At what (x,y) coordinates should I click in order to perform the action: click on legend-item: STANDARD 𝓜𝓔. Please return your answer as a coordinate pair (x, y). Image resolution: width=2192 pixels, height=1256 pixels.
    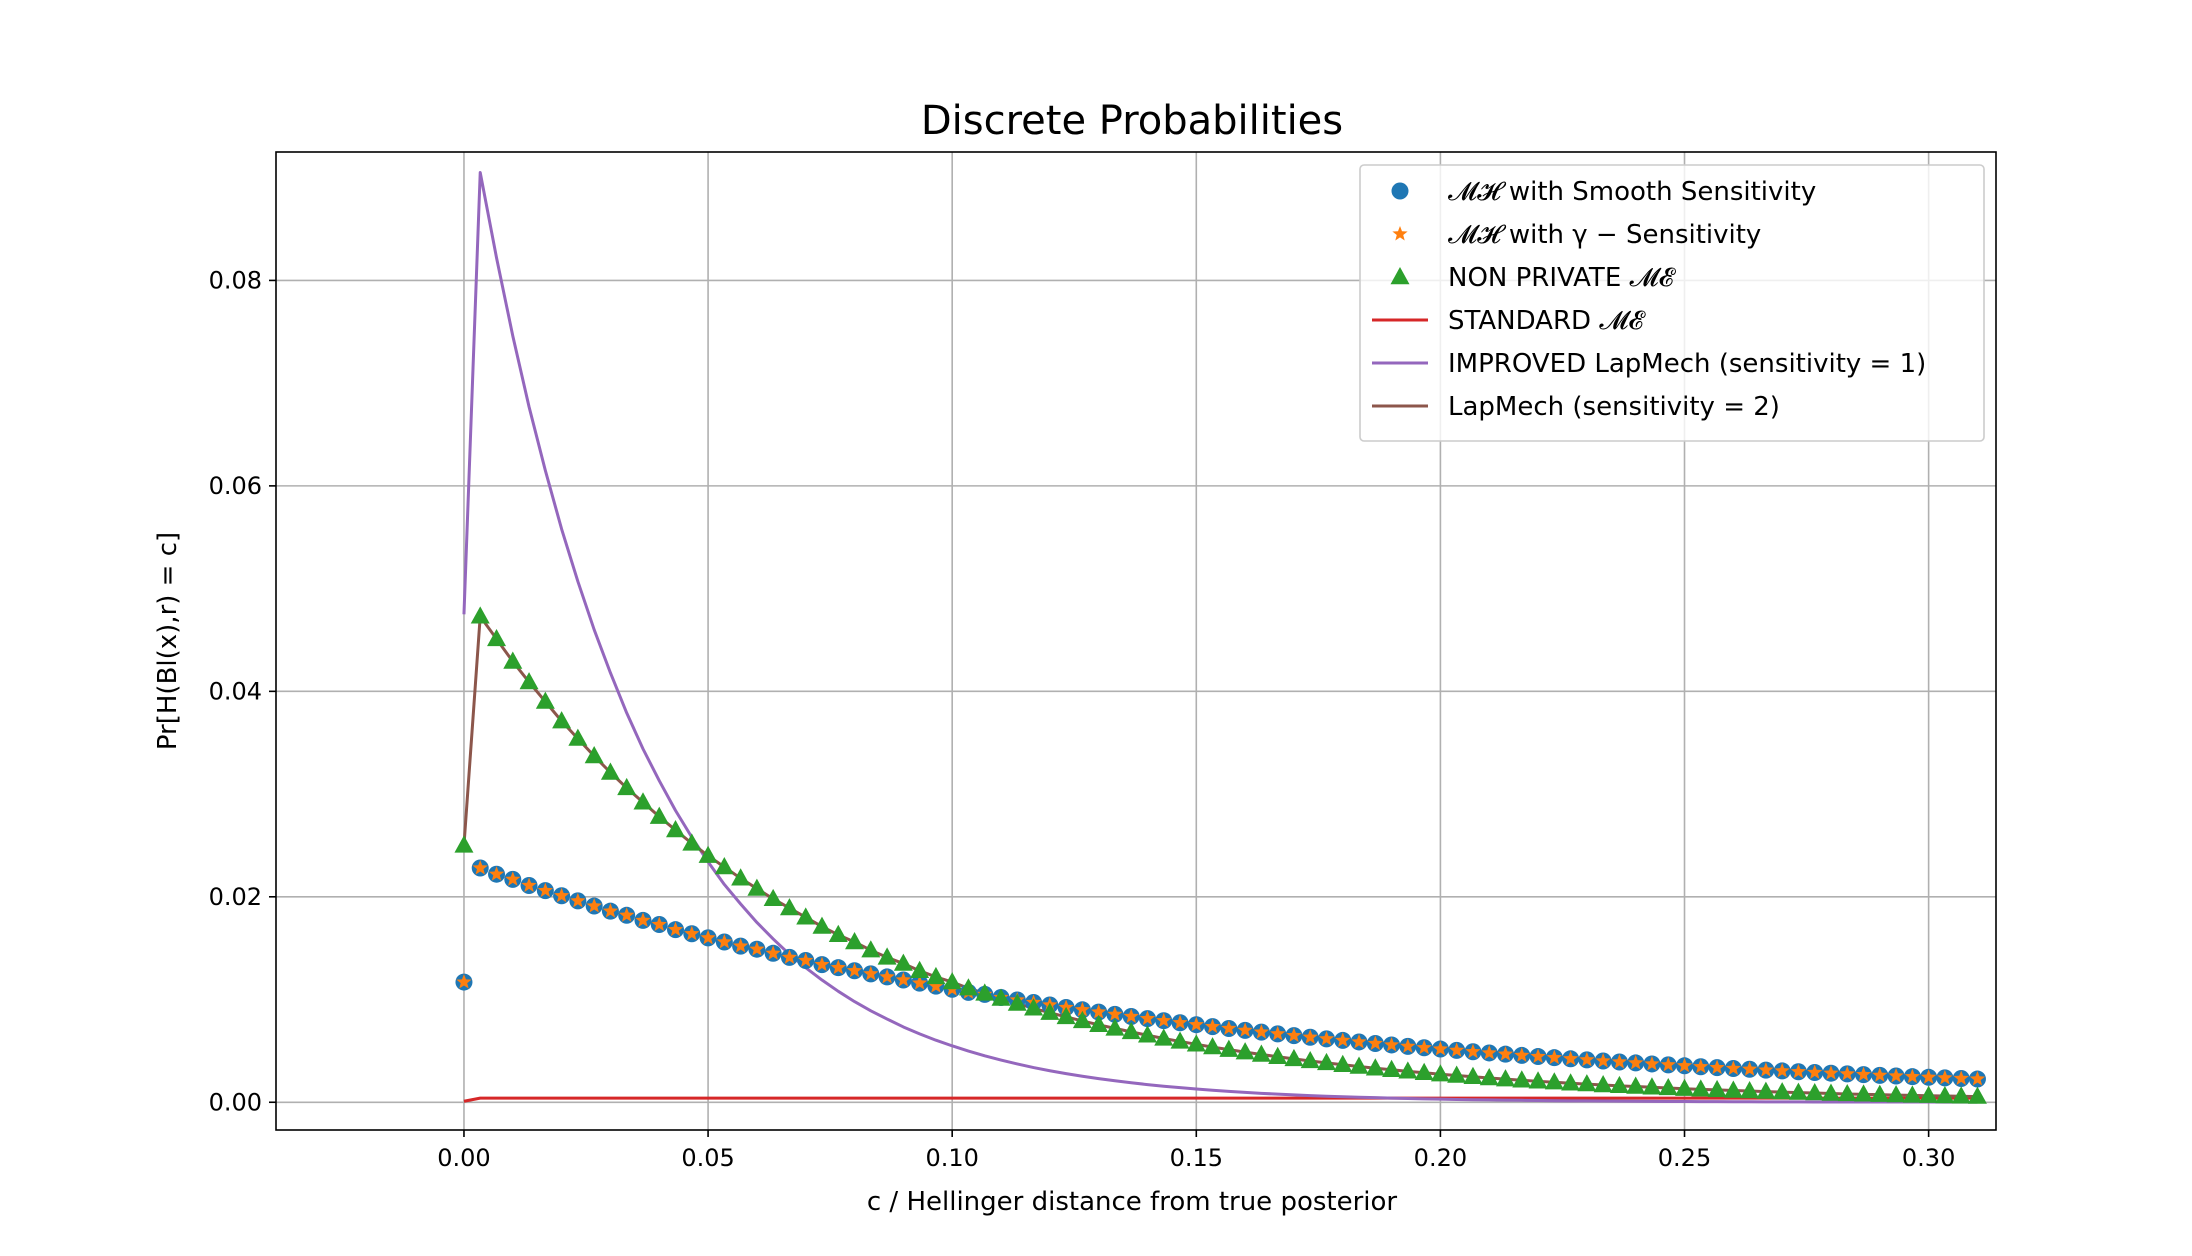
    Looking at the image, I should click on (1509, 321).